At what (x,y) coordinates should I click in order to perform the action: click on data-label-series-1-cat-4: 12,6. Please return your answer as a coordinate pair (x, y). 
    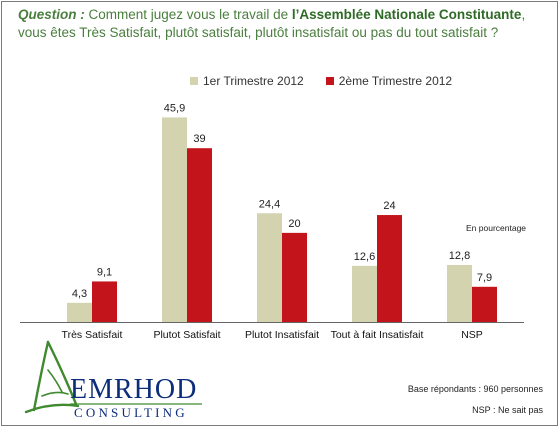
    Looking at the image, I should click on (364, 257).